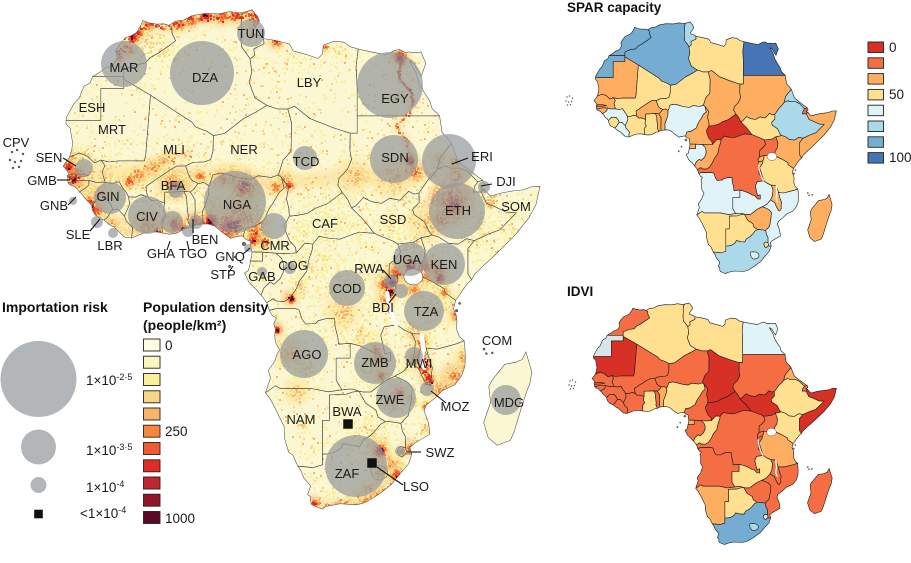 The width and height of the screenshot is (911, 563). What do you see at coordinates (180, 518) in the screenshot?
I see `svg-text: 1000` at bounding box center [180, 518].